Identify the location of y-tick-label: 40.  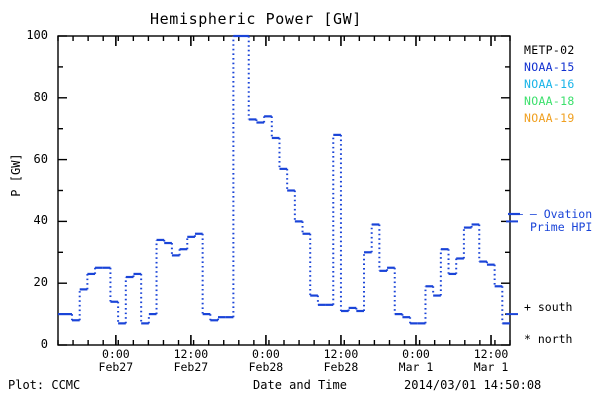
(40, 220).